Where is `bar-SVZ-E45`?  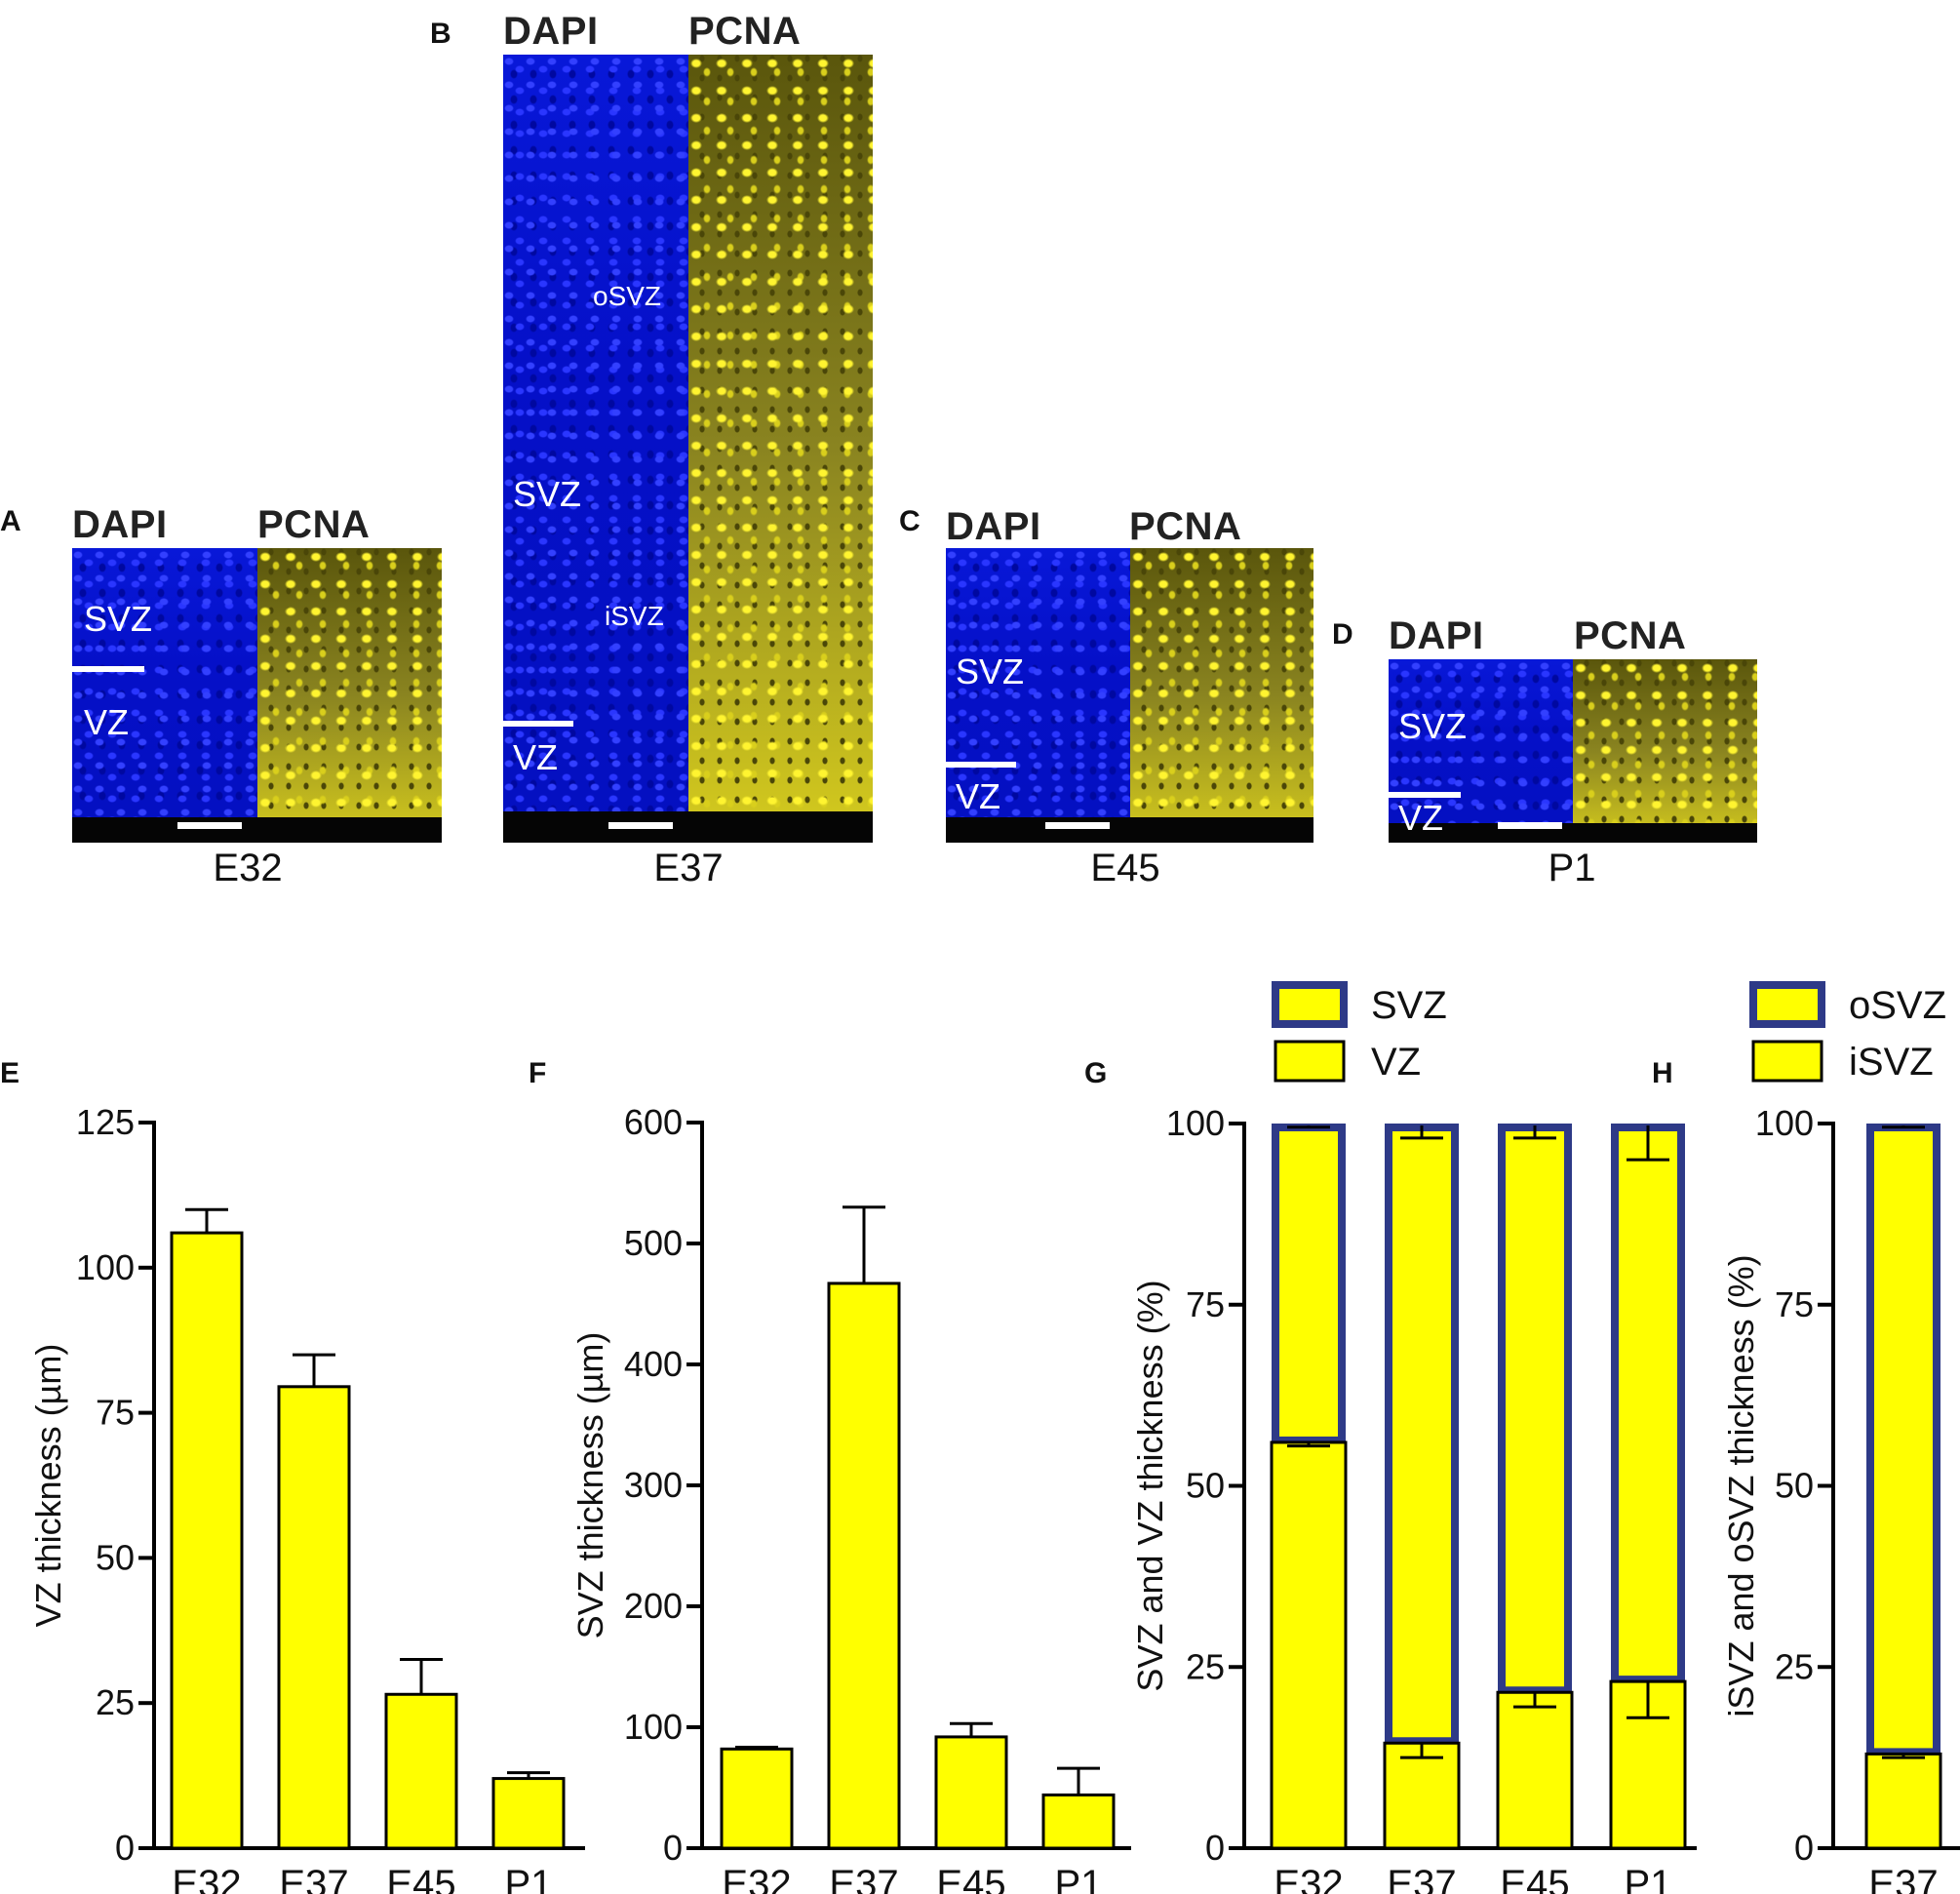
bar-SVZ-E45 is located at coordinates (1535, 1409).